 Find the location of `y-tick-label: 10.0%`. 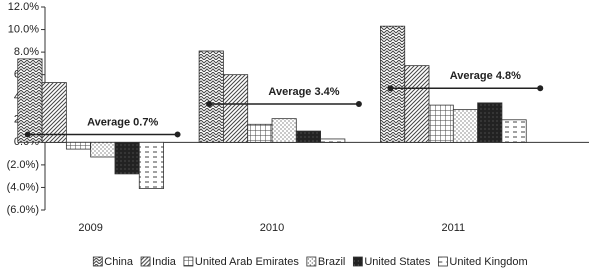

y-tick-label: 10.0% is located at coordinates (23, 29).